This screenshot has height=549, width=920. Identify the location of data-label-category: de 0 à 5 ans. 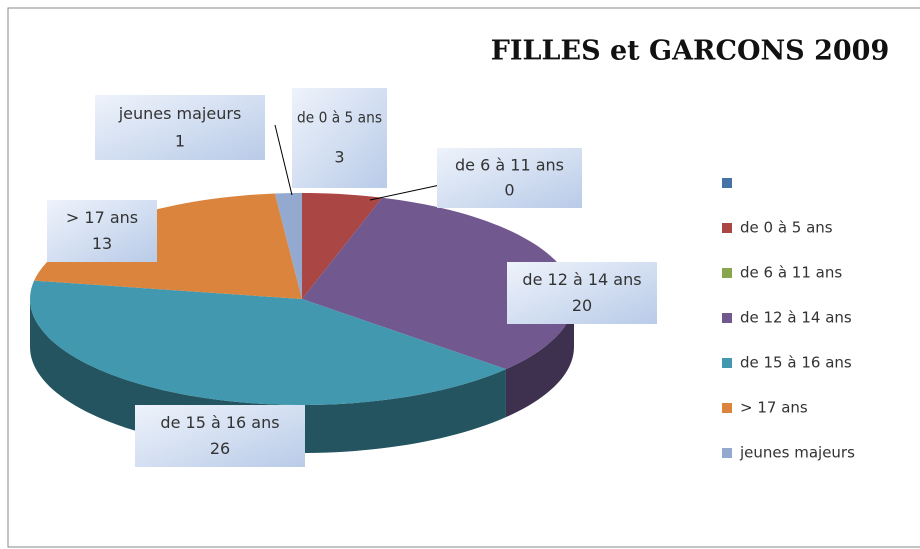
(339, 118).